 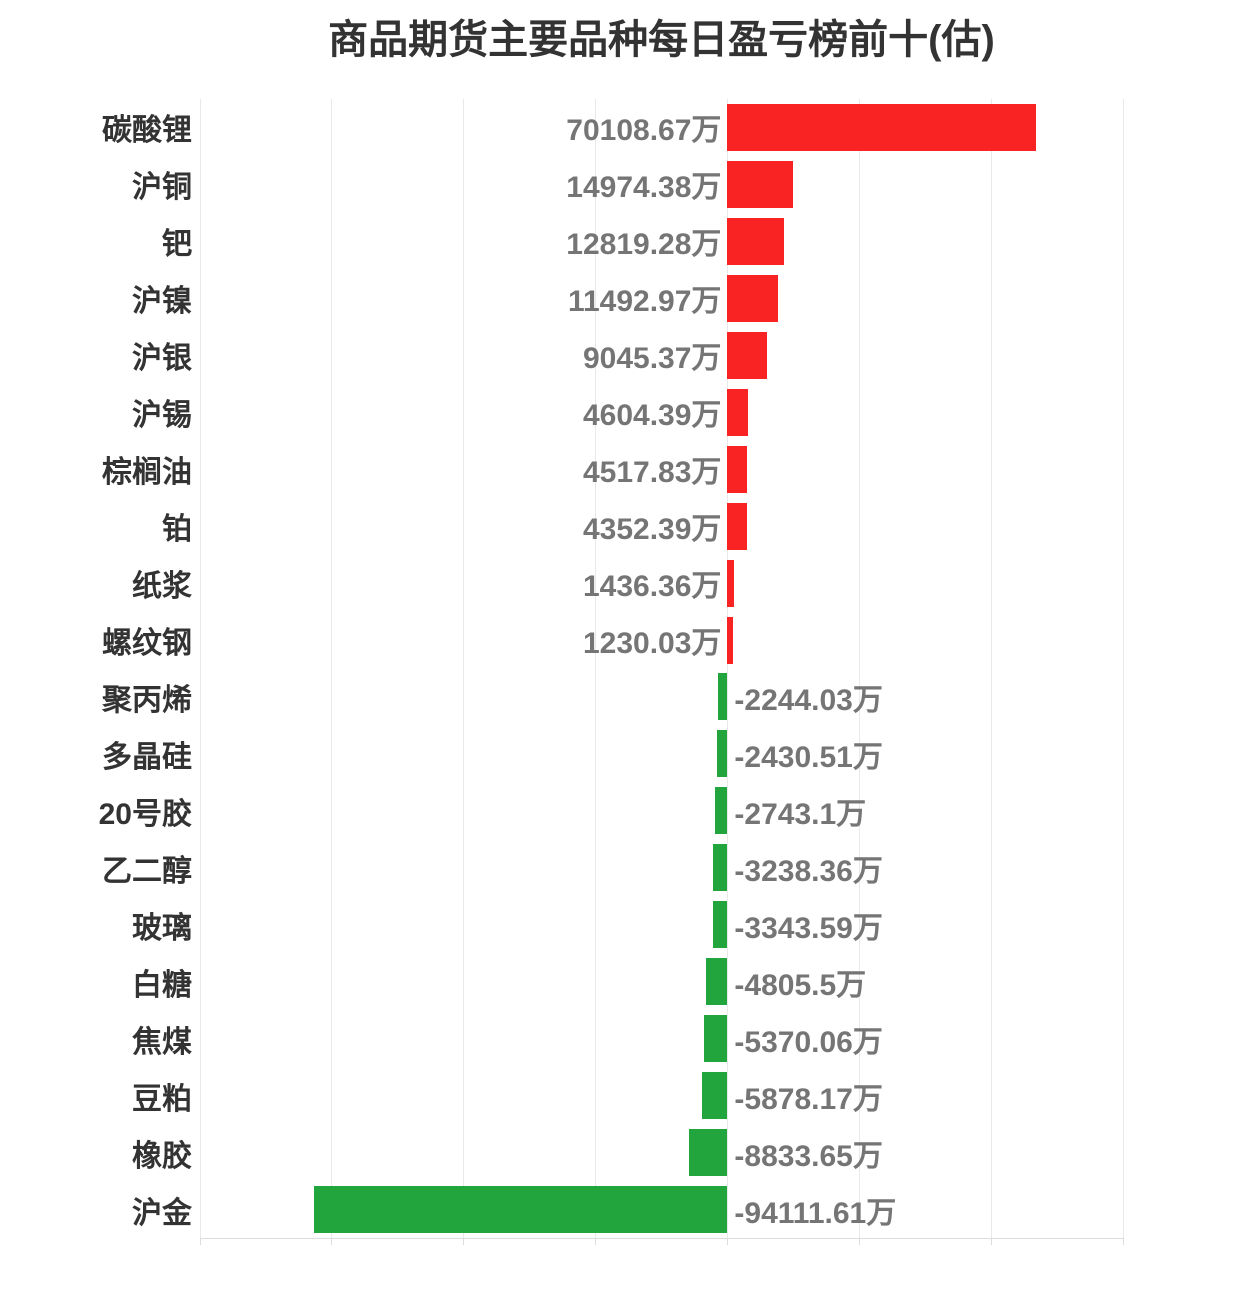 What do you see at coordinates (652, 530) in the screenshot?
I see `value-label: 4352.39万` at bounding box center [652, 530].